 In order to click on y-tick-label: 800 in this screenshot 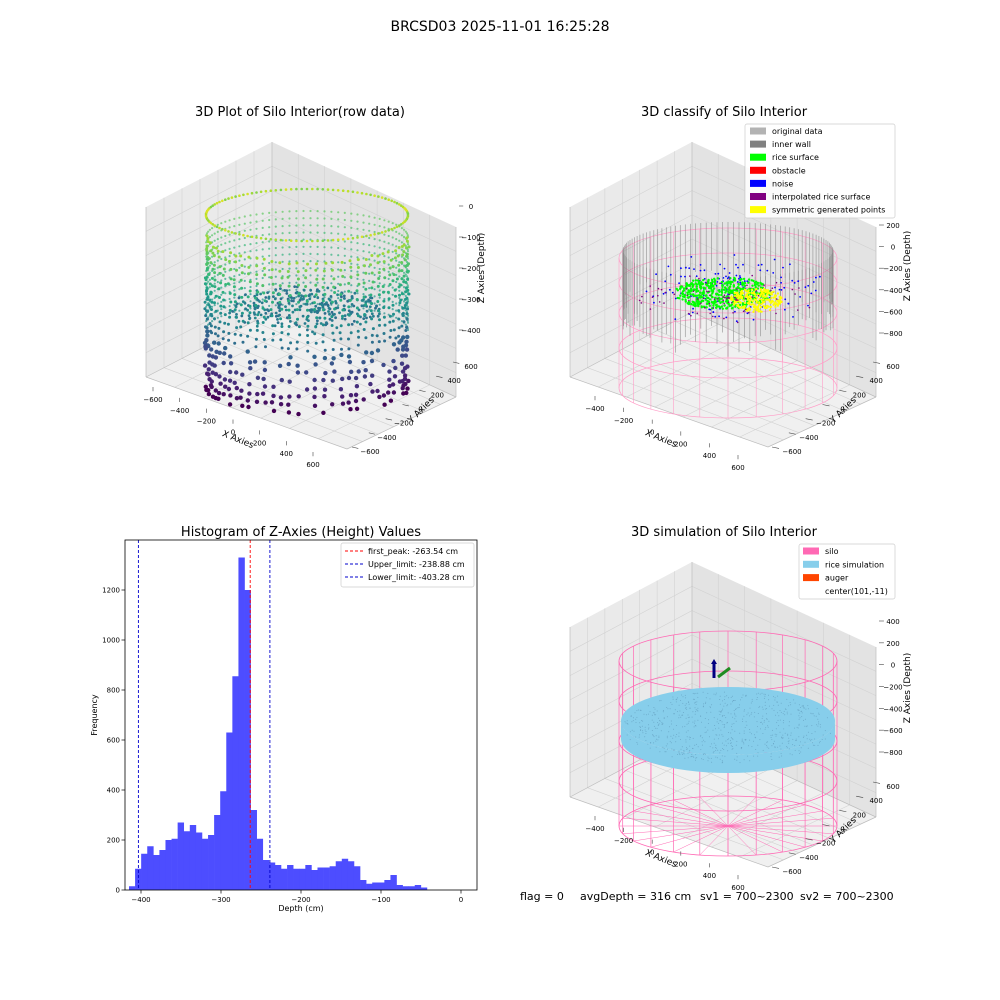, I will do `click(113, 691)`.